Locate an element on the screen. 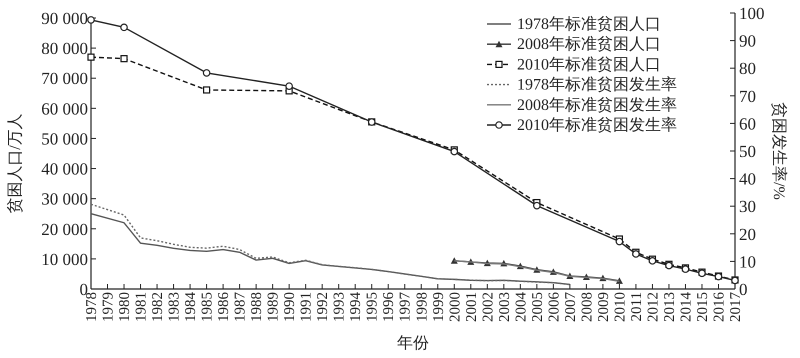 This screenshot has width=800, height=358. y-tick-label: 30 000 is located at coordinates (64, 199).